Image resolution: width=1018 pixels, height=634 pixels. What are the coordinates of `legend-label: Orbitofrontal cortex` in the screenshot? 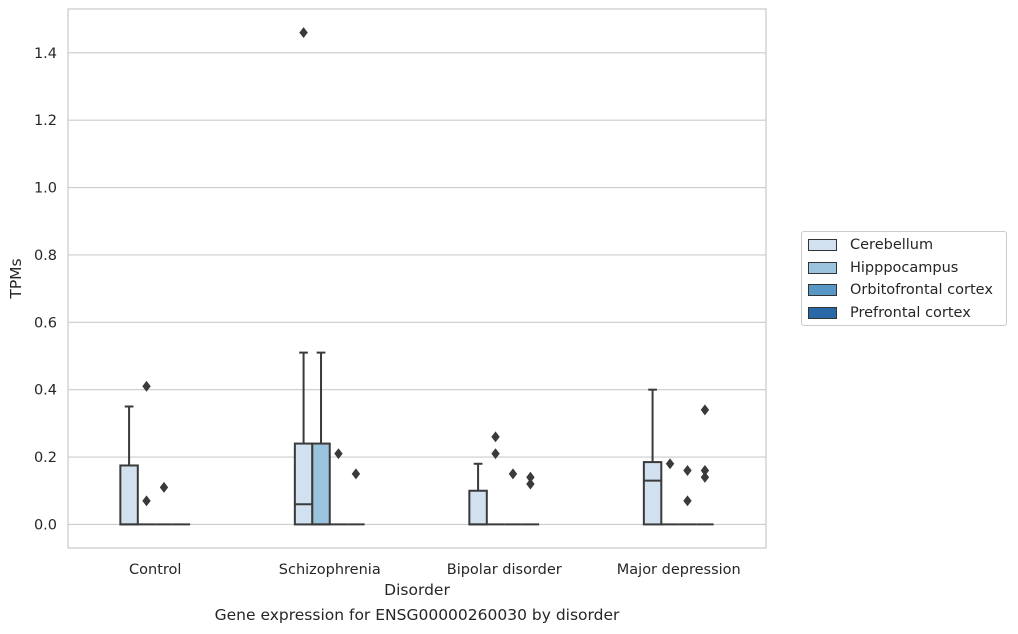 It's located at (921, 290).